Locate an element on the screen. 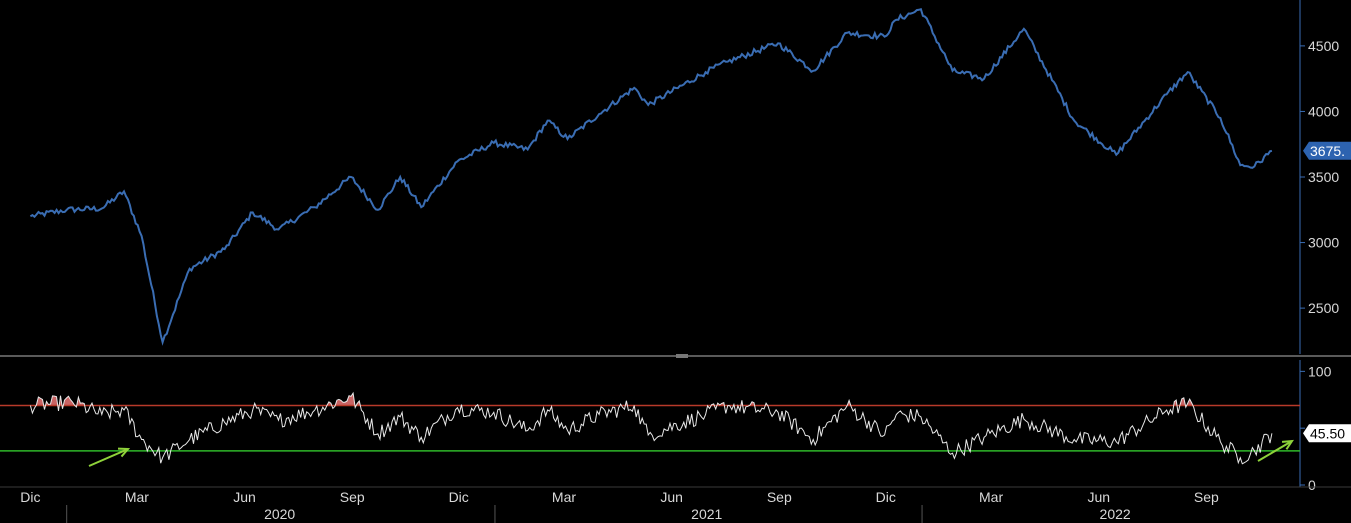  price-y-tick-label: 3000 is located at coordinates (1323, 243).